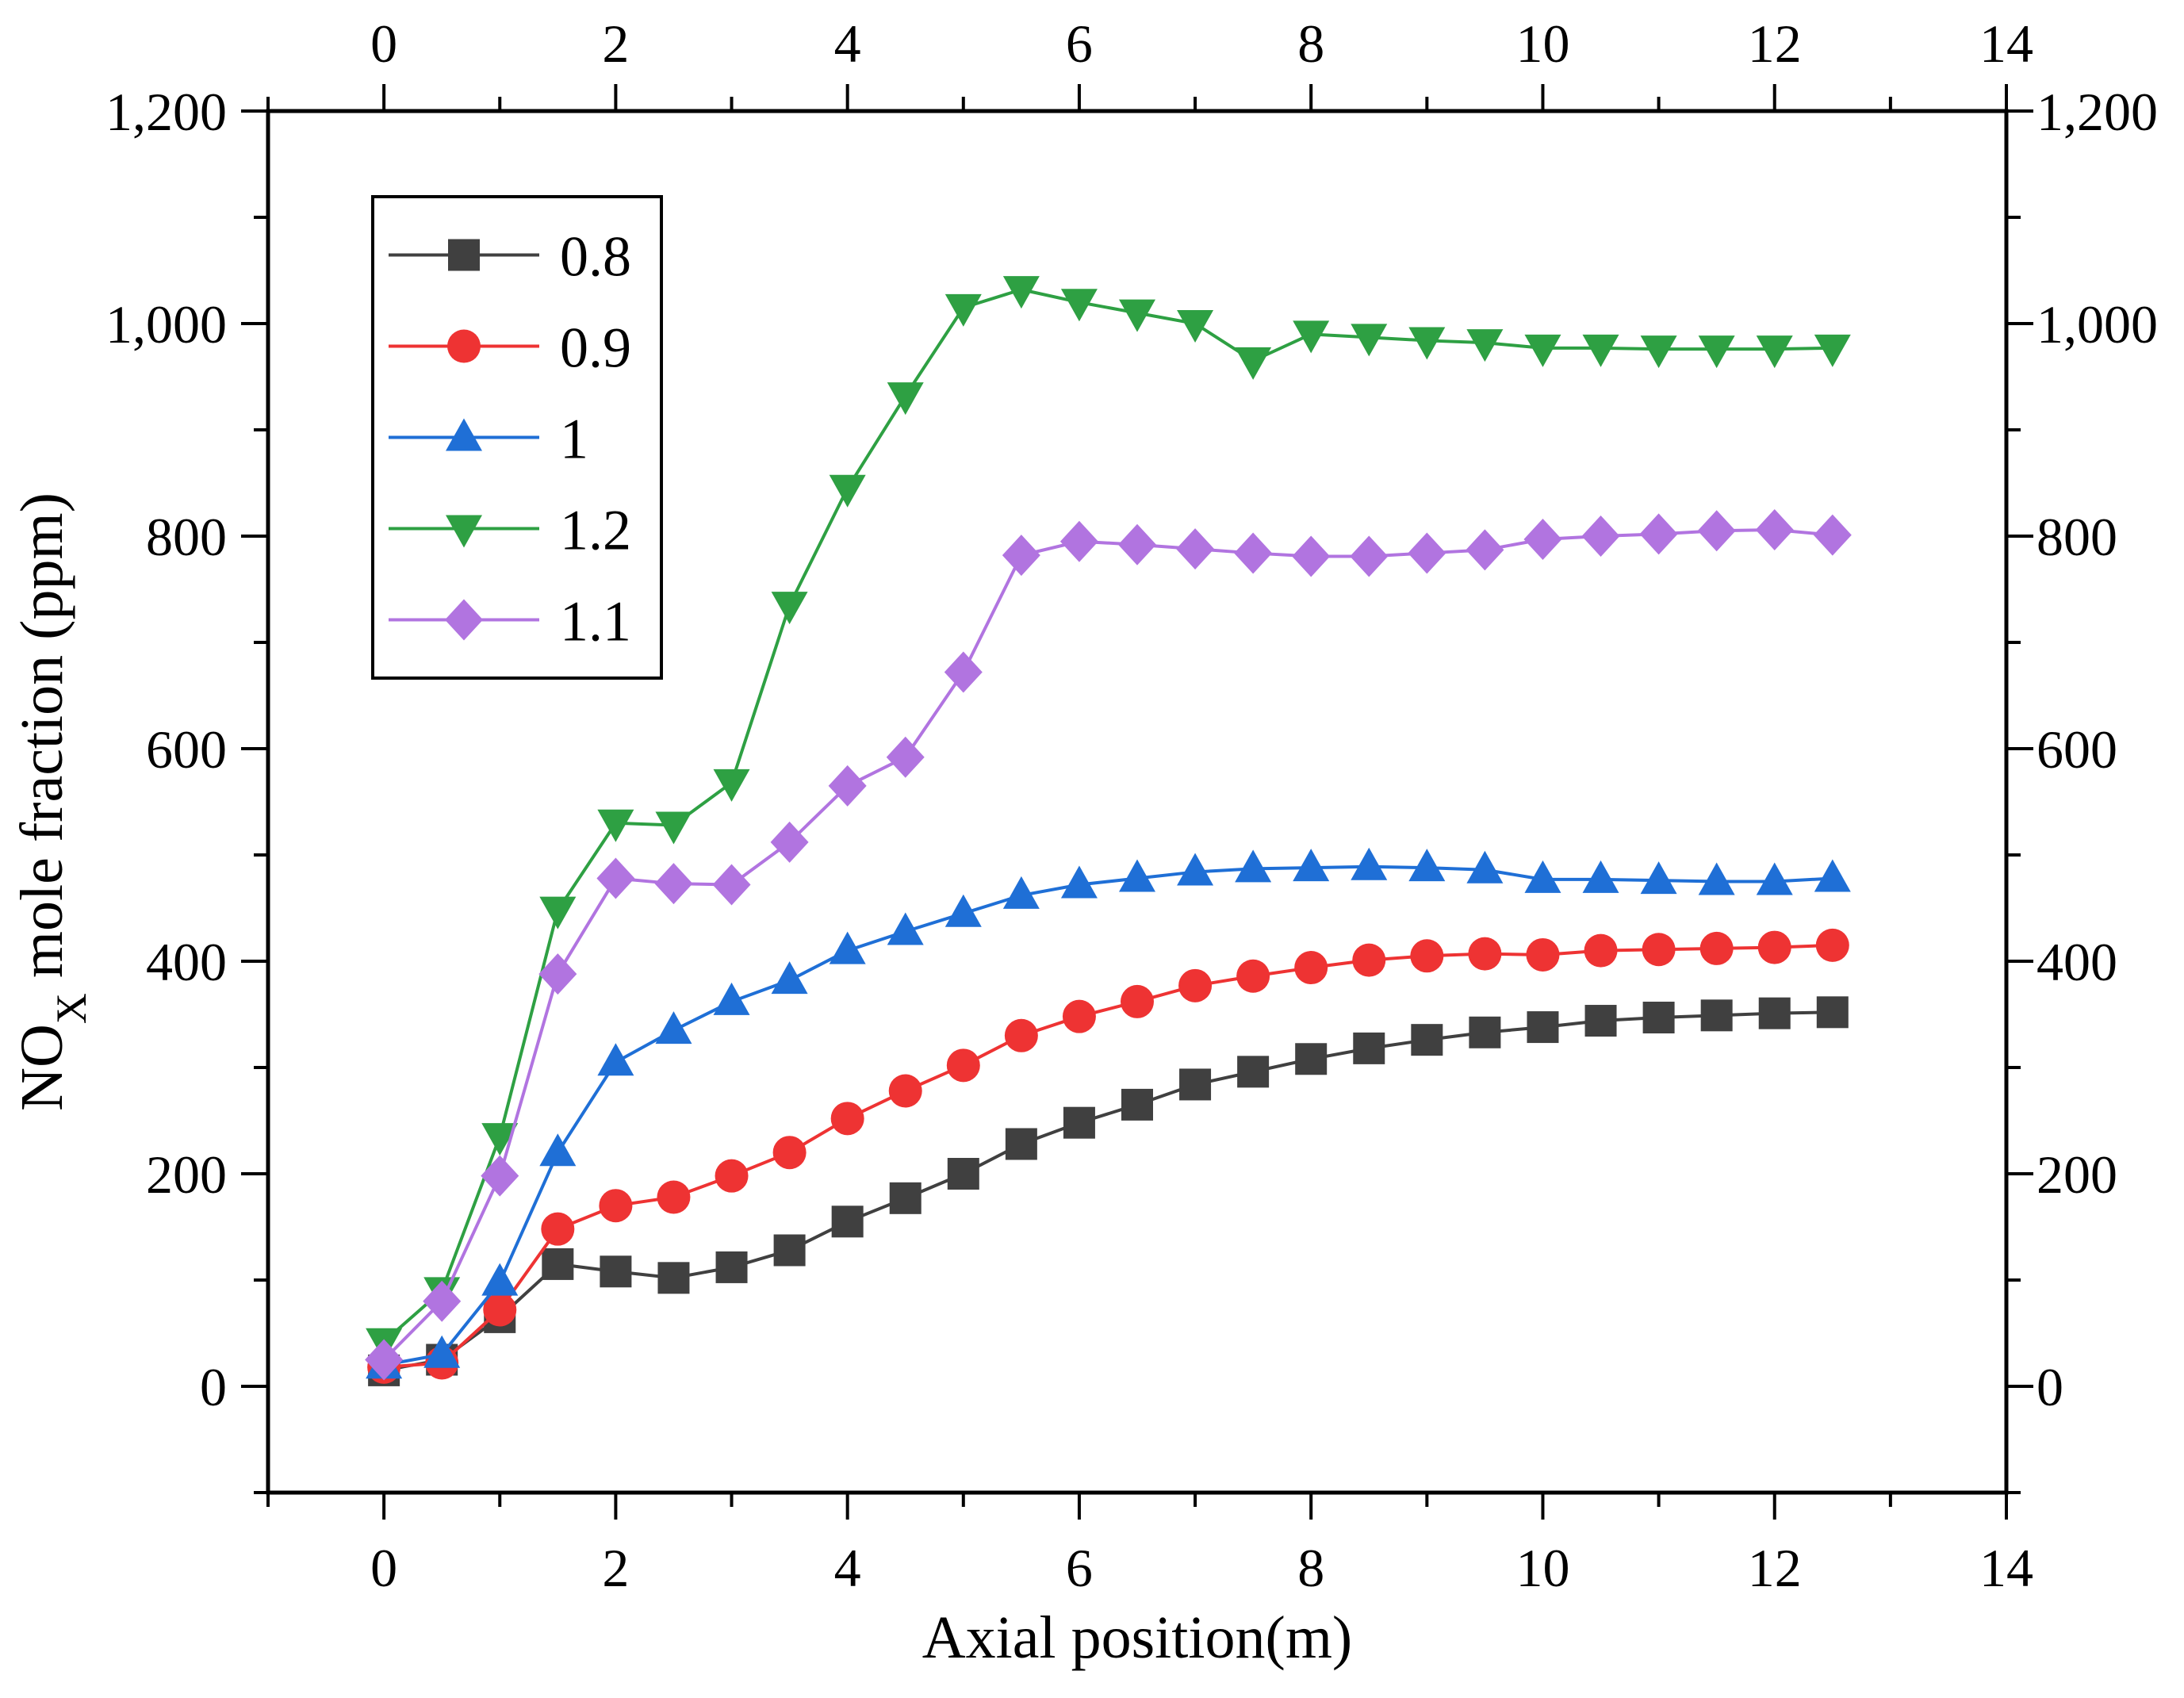 This screenshot has width=2184, height=1698. I want to click on x-tick-label-bottom: 6, so click(1079, 1568).